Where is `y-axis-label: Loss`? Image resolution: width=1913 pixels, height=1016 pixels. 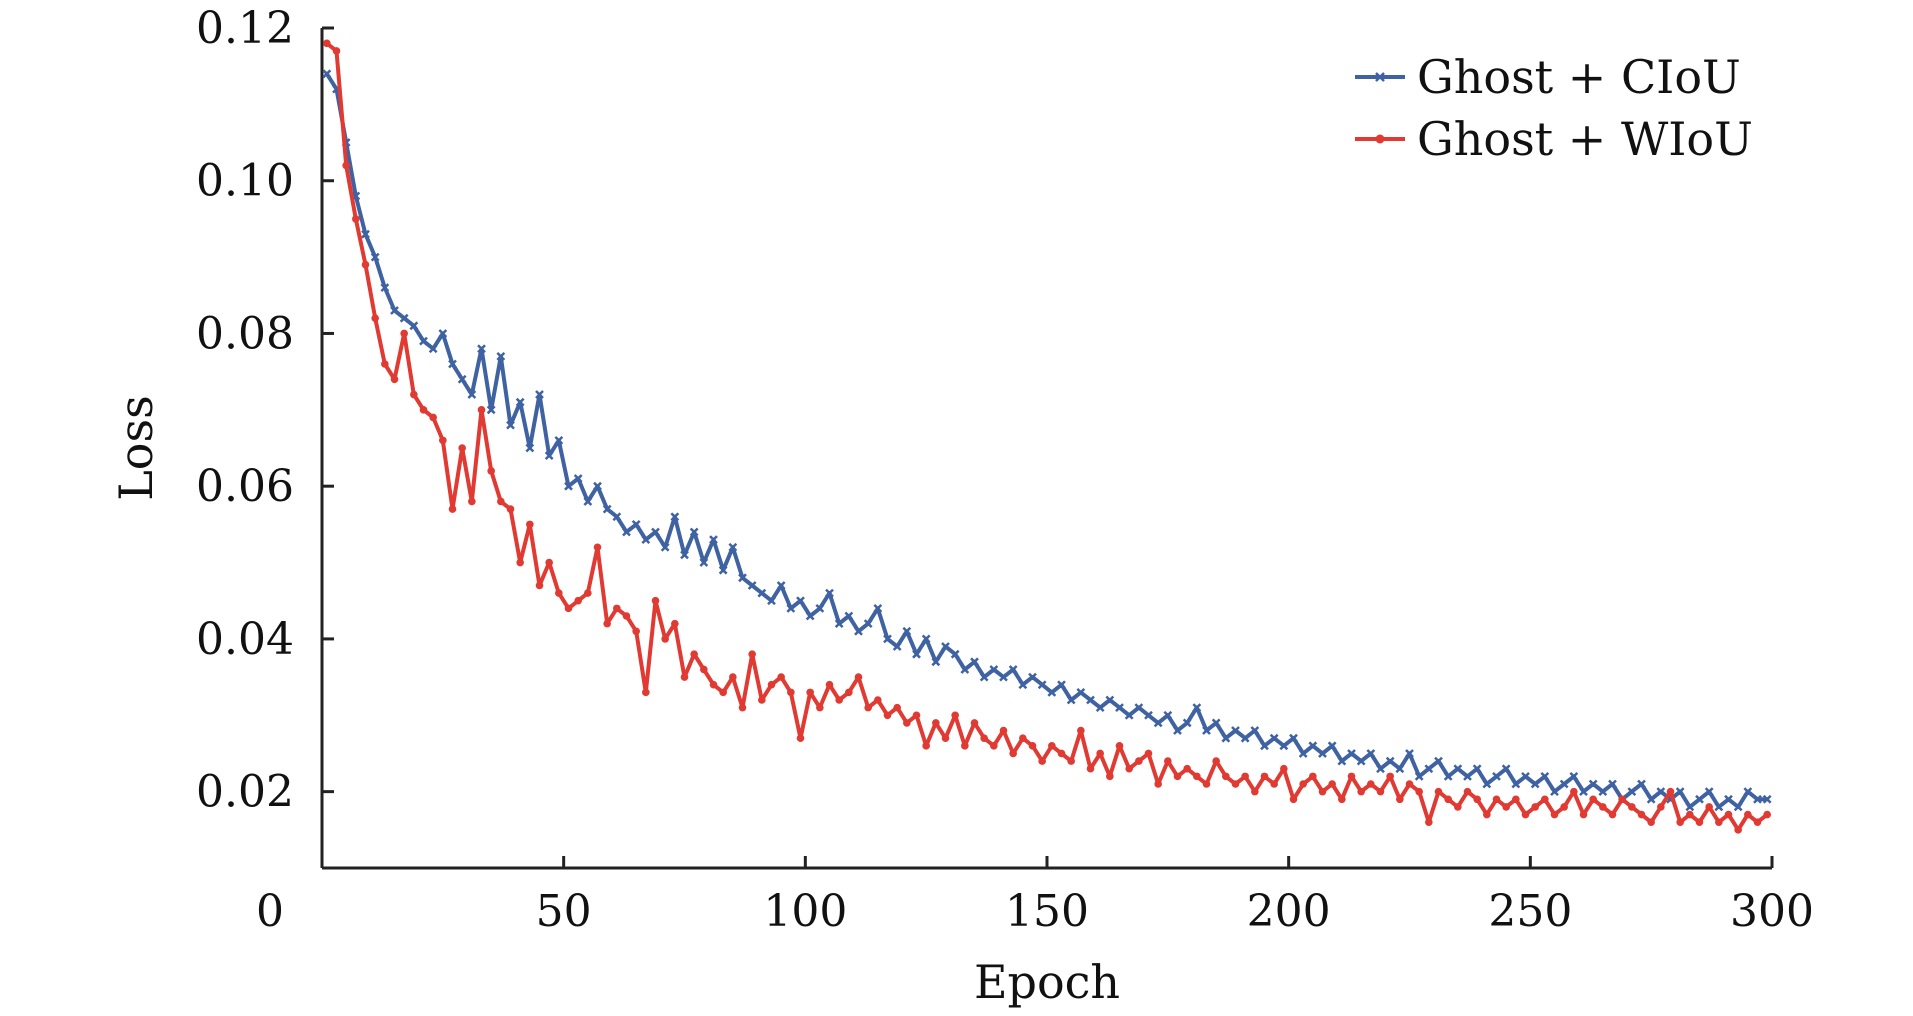
y-axis-label: Loss is located at coordinates (136, 447).